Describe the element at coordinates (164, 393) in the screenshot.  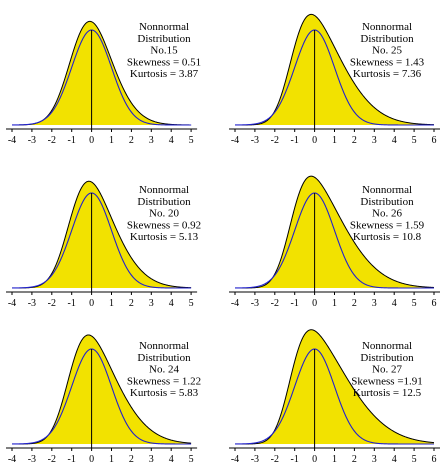
I see `kurtosis-label: Kurtosis = 5.83` at that location.